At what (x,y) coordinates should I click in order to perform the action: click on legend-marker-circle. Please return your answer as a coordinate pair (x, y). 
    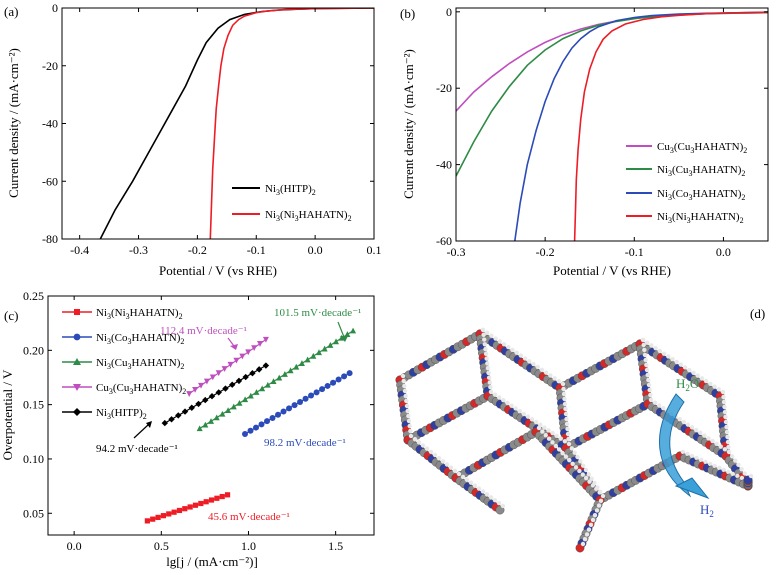
    Looking at the image, I should click on (77, 337).